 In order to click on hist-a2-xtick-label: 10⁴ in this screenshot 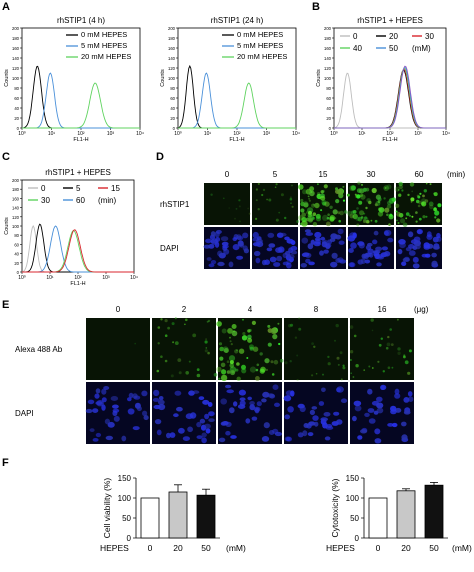, I will do `click(296, 134)`.